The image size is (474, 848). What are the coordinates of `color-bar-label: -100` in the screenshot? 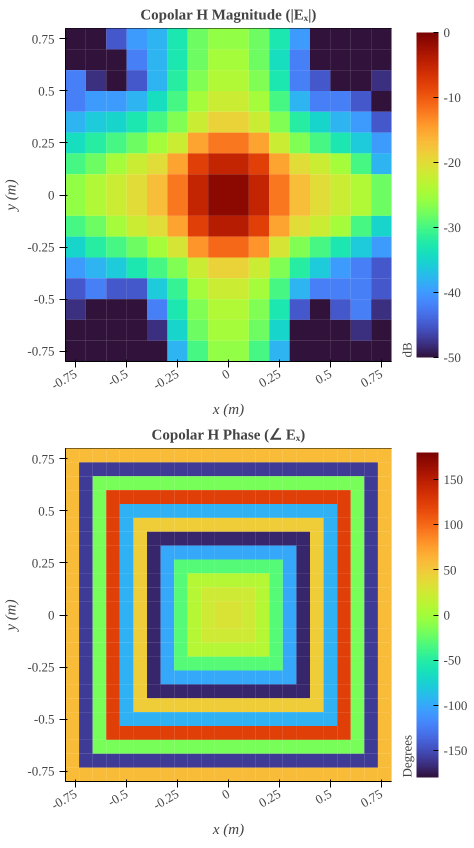 It's located at (456, 705).